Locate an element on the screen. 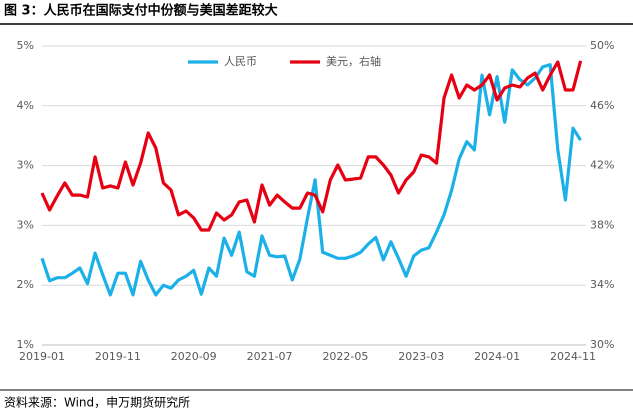 This screenshot has height=416, width=633. y2-tick-label: 30% is located at coordinates (602, 344).